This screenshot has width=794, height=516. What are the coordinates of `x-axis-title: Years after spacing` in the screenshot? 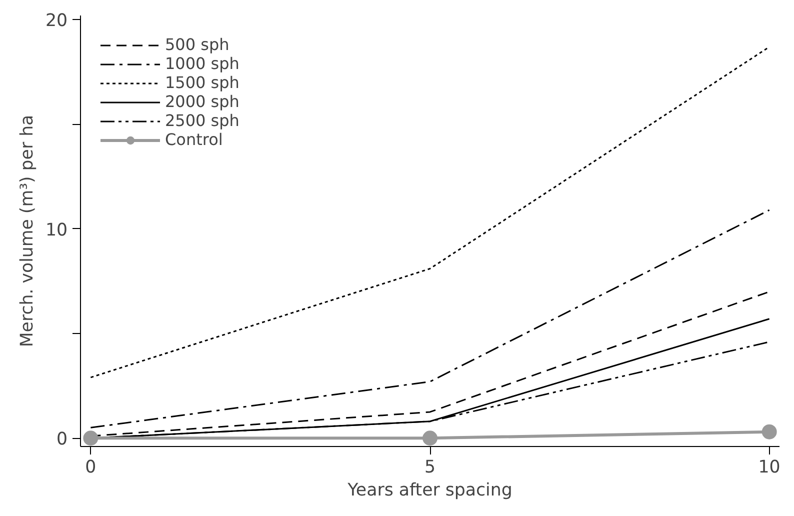 It's located at (429, 490).